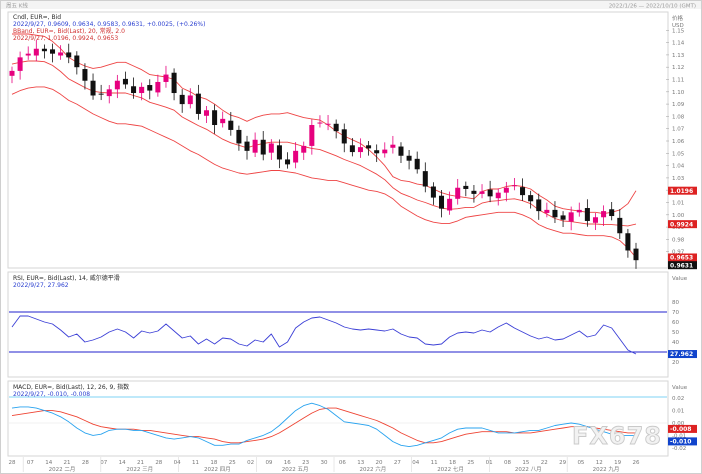 This screenshot has height=474, width=702. I want to click on x-tick-day: 05, so click(580, 463).